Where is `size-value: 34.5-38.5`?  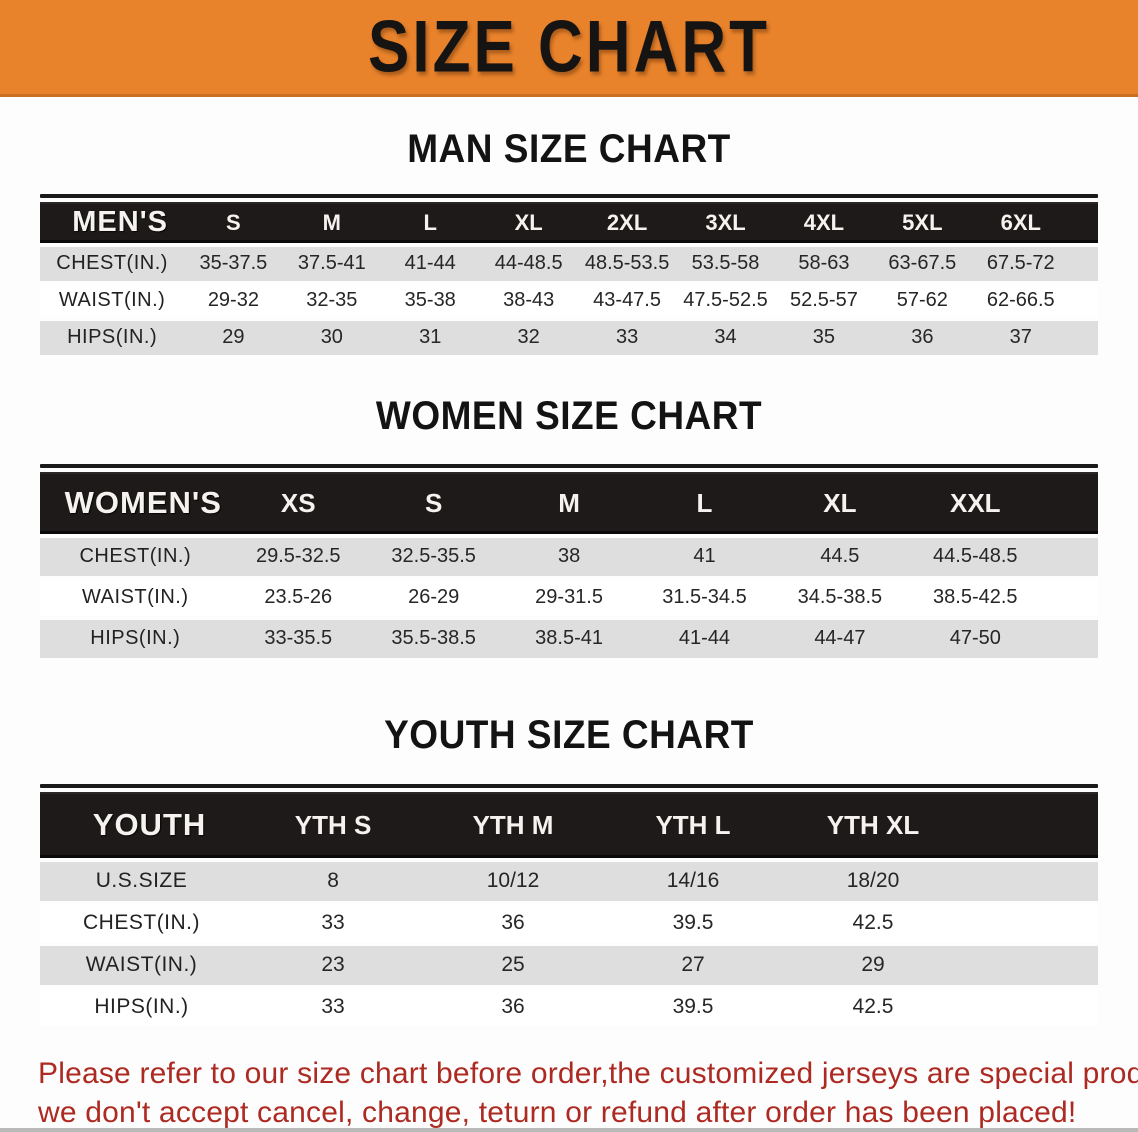
size-value: 34.5-38.5 is located at coordinates (840, 597).